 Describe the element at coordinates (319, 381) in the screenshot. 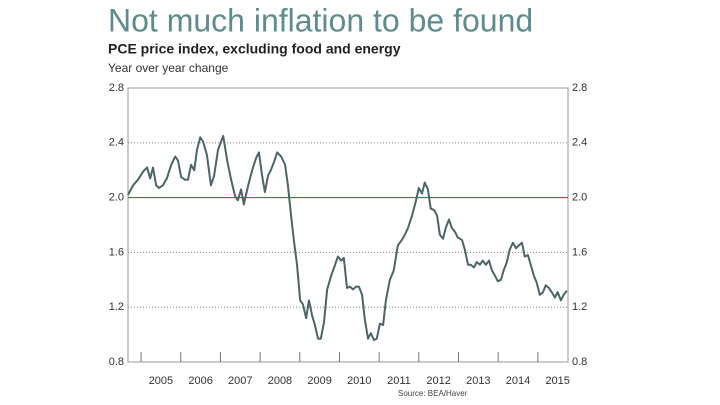

I see `x-tick-label: 2009` at that location.